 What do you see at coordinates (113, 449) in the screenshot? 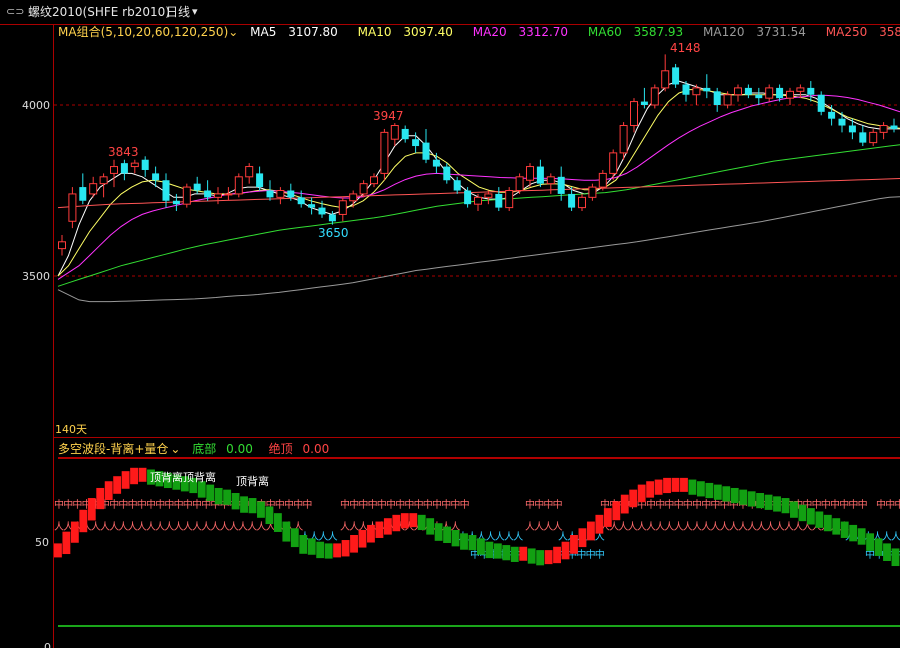
I see `indicator-selector: 多空波段-背离+量仓` at bounding box center [113, 449].